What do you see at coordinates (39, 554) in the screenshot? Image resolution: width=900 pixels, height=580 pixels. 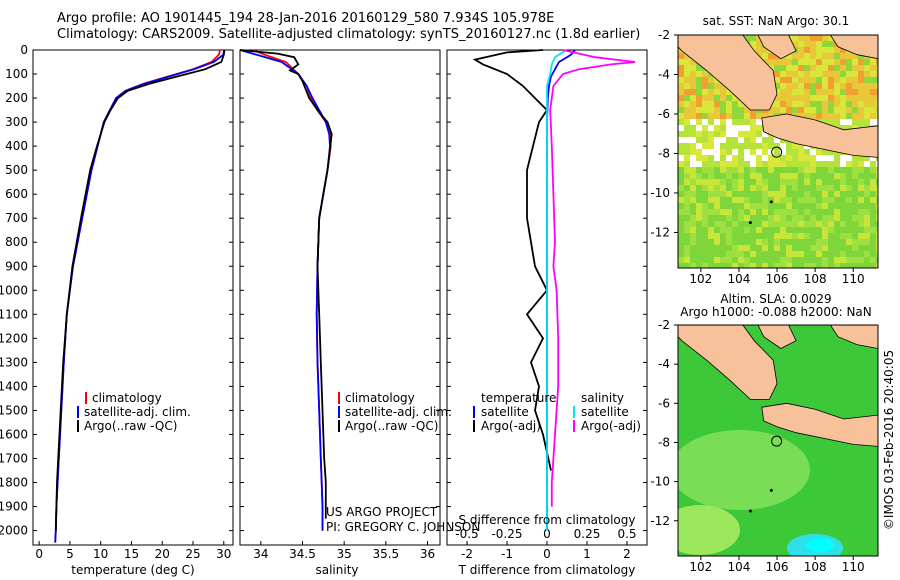 I see `temperature-x-tick-label: 0` at bounding box center [39, 554].